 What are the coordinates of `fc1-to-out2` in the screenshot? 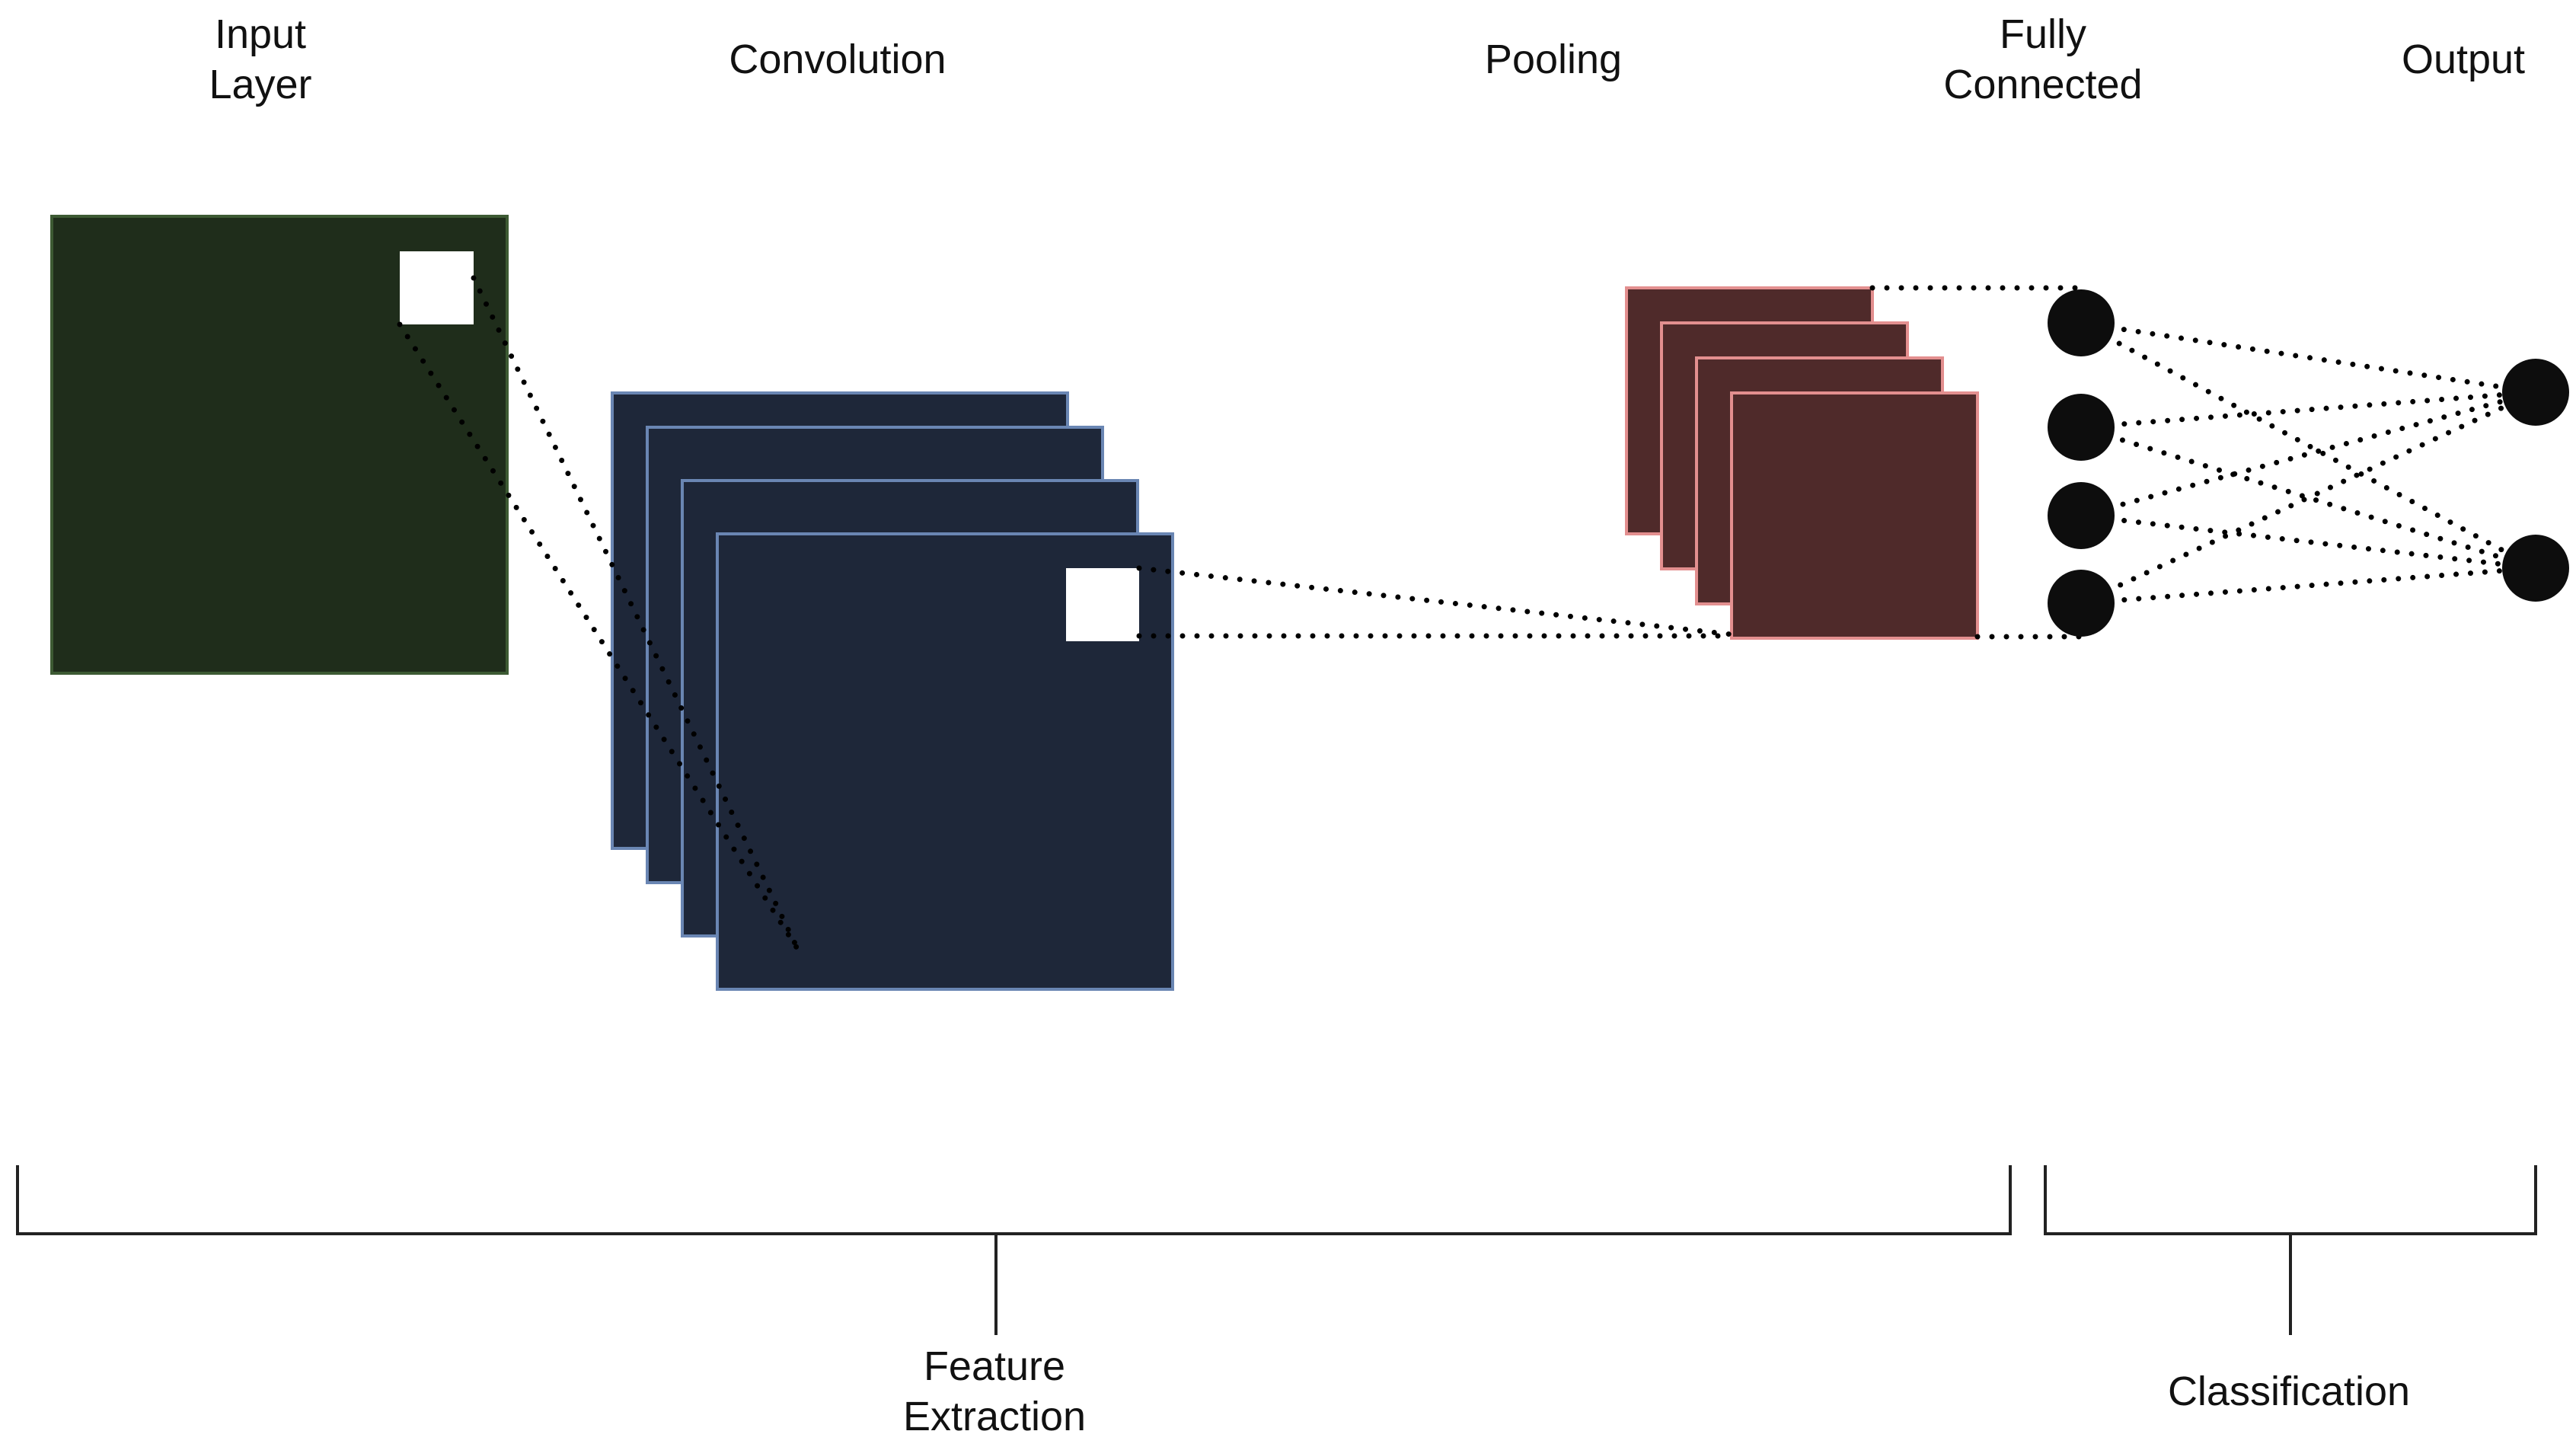 It's located at (2308, 445).